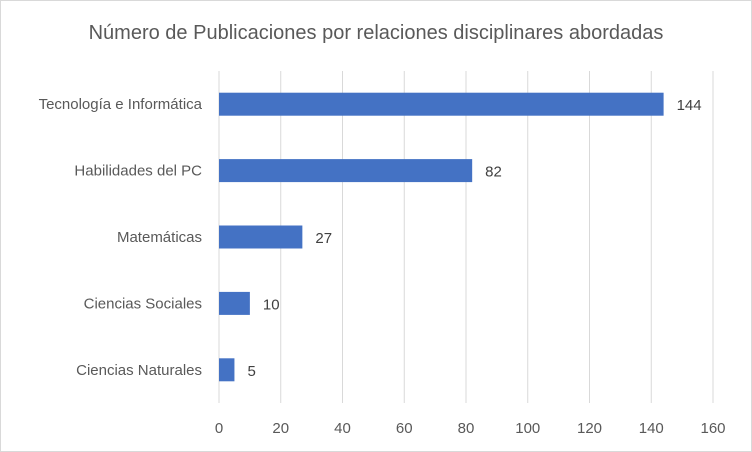 The width and height of the screenshot is (752, 452). Describe the element at coordinates (493, 172) in the screenshot. I see `data-label: 82` at that location.